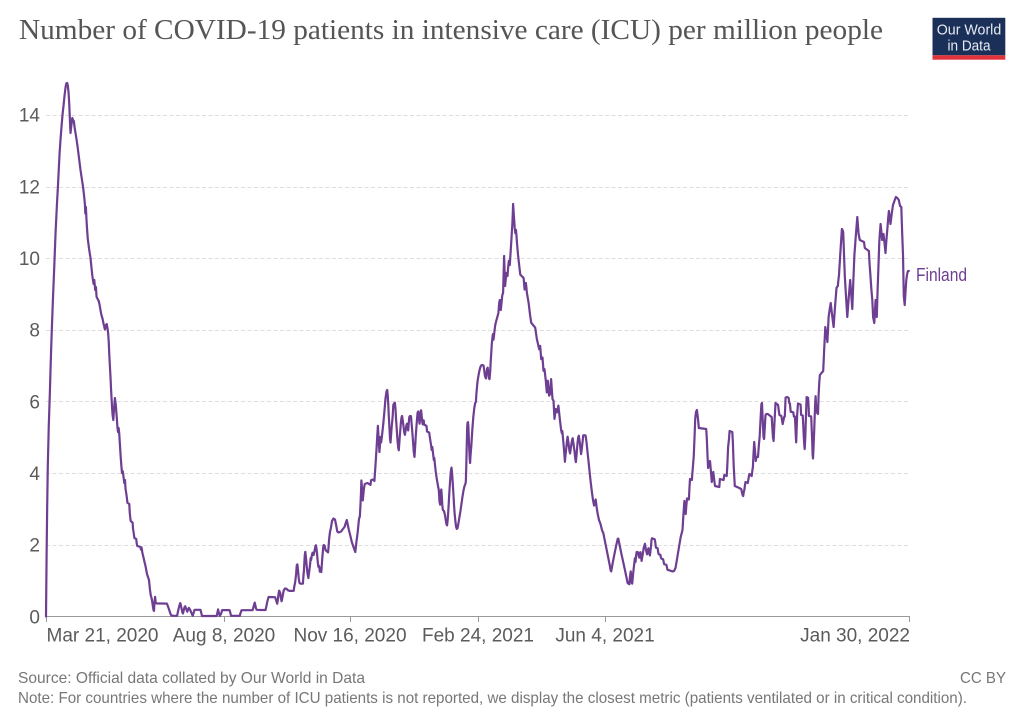 The image size is (1024, 723). I want to click on svg-text: 4, so click(34, 474).